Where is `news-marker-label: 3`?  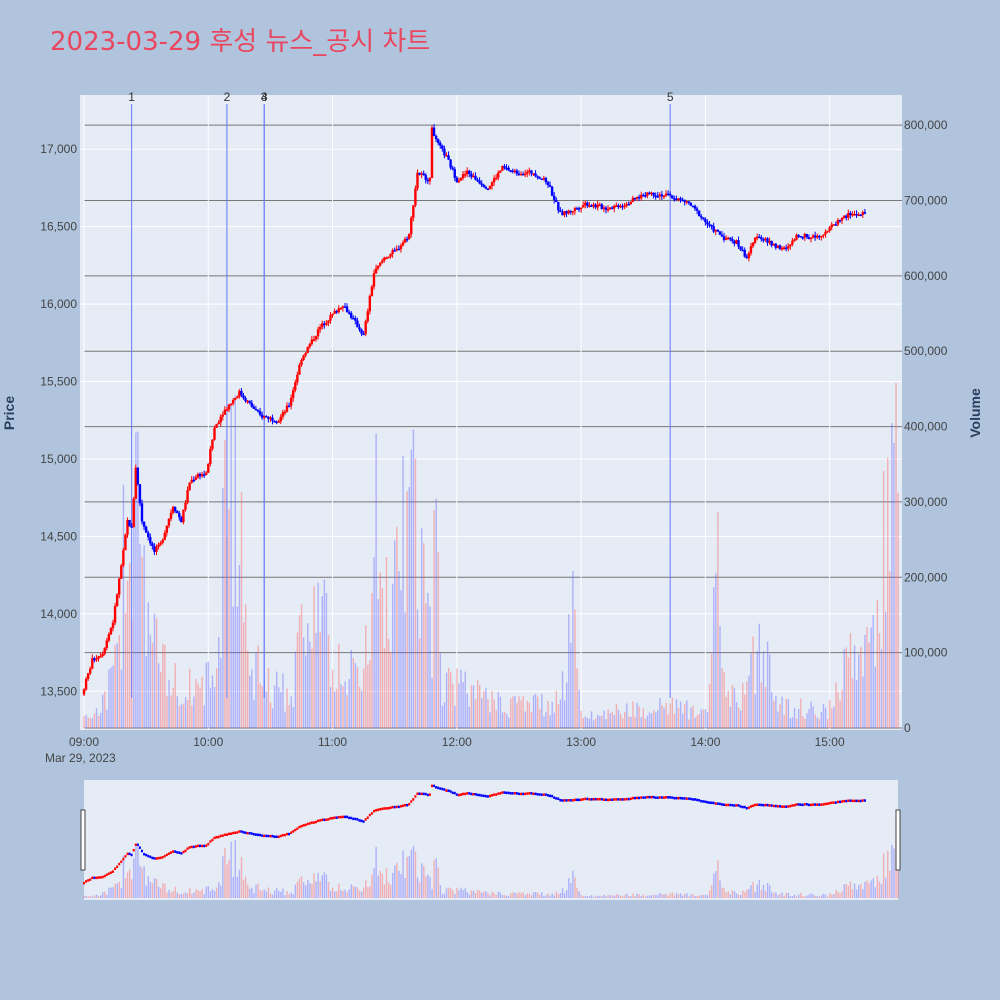
news-marker-label: 3 is located at coordinates (264, 97).